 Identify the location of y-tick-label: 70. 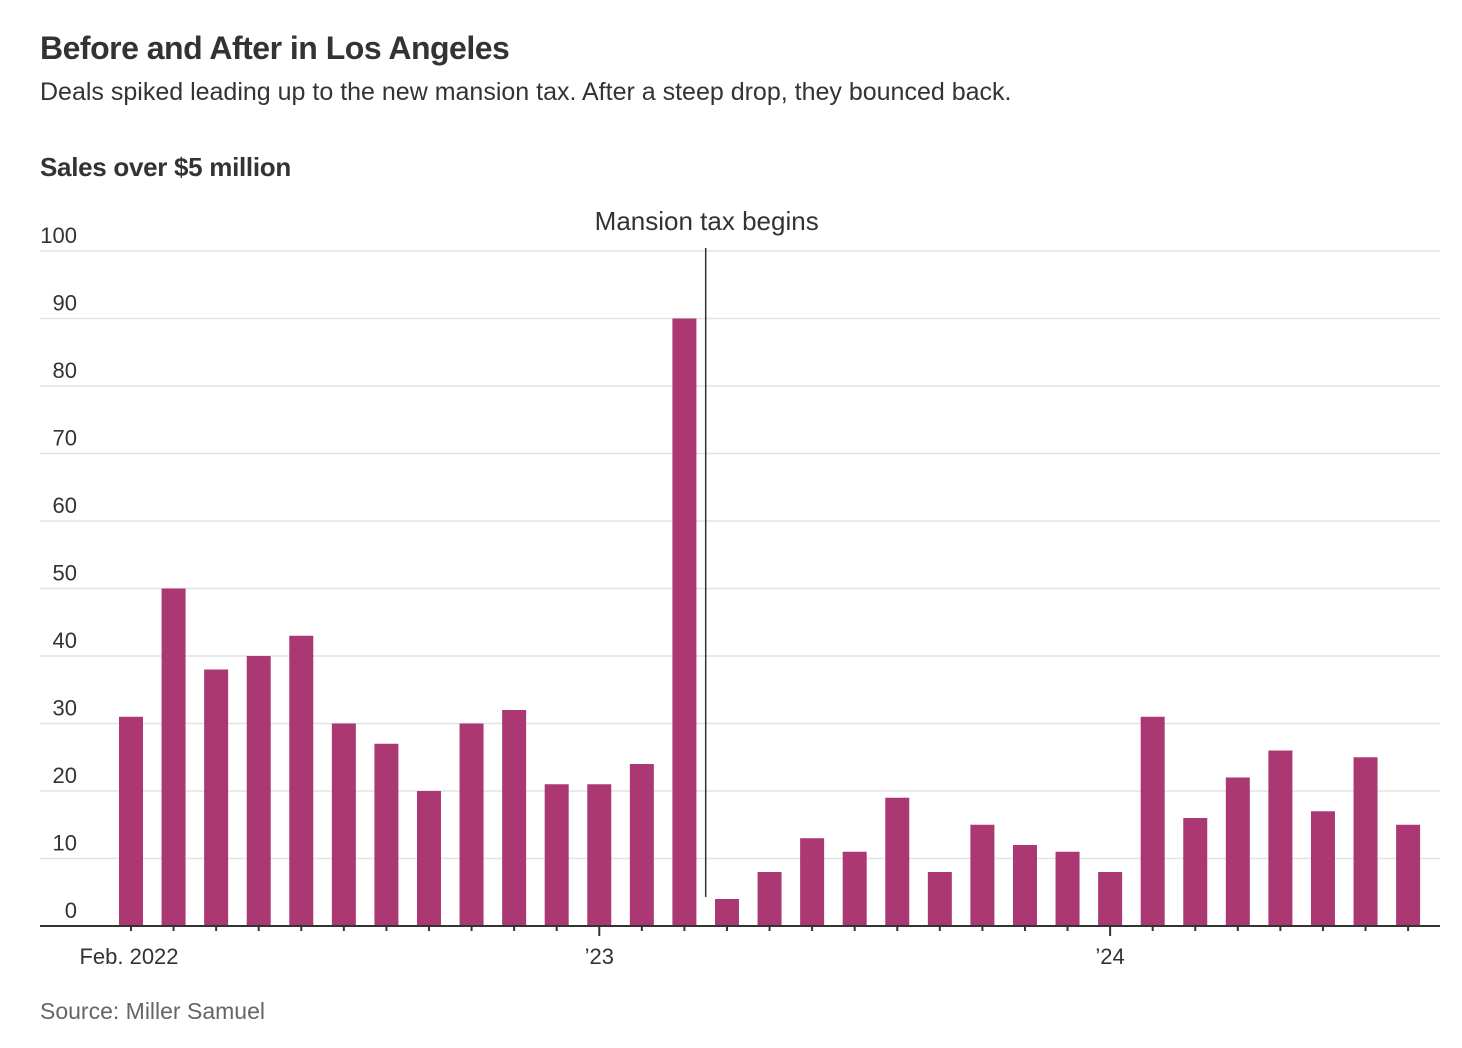
(65, 438).